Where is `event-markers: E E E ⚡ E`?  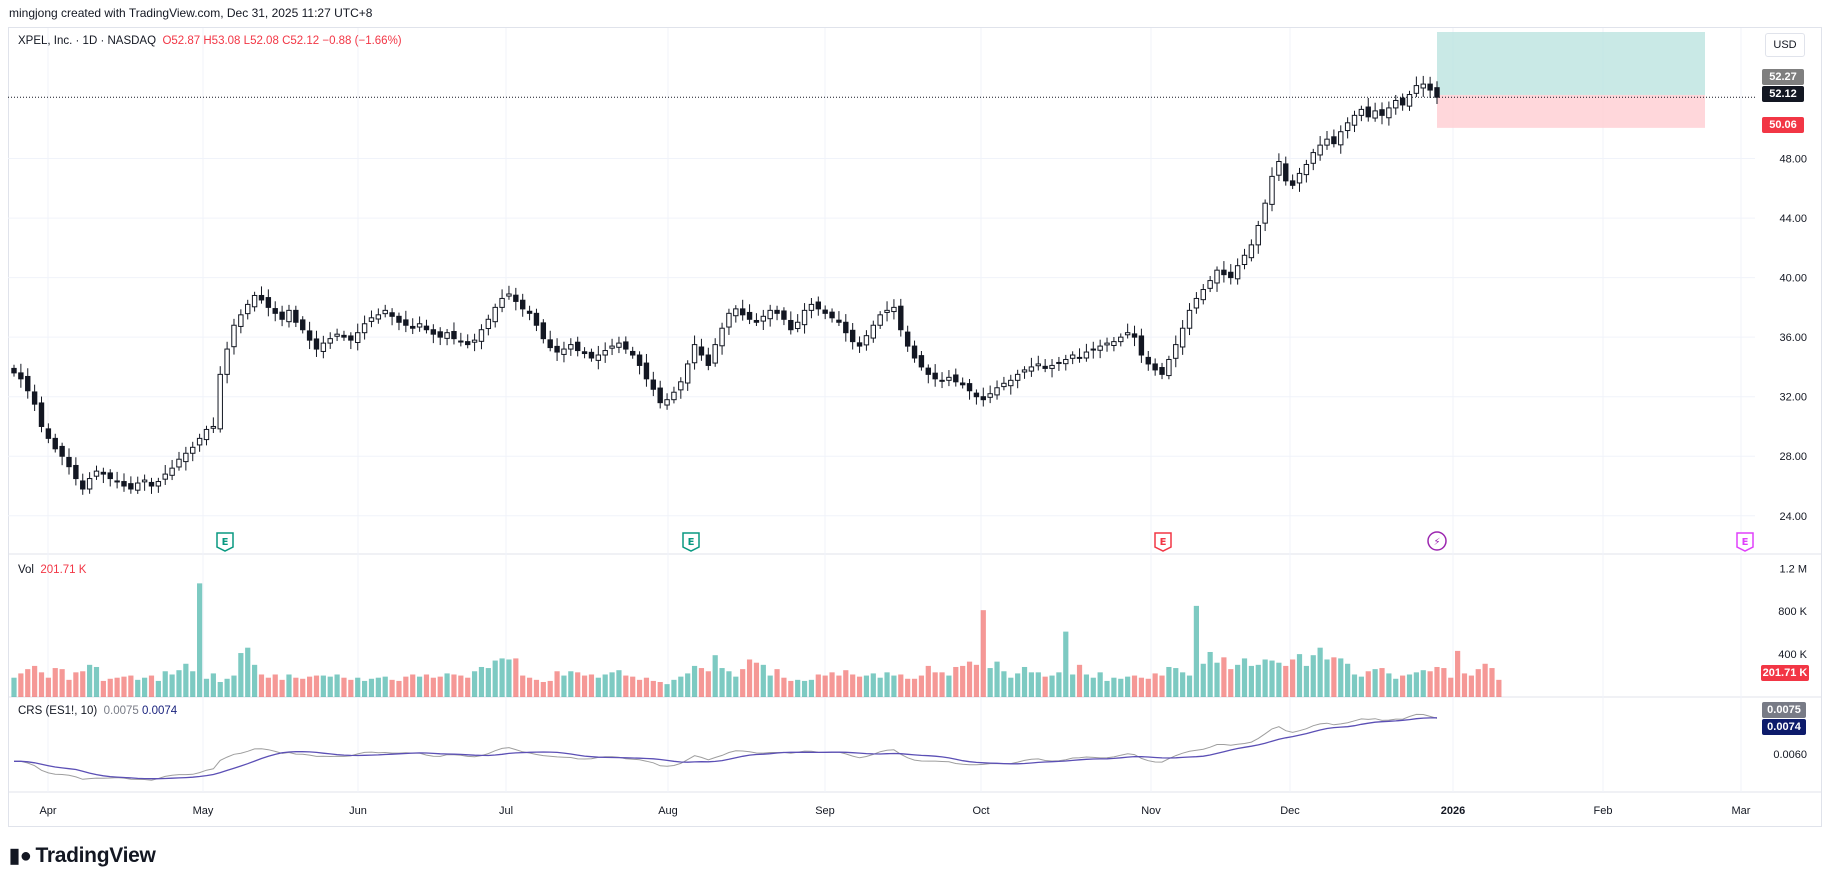 event-markers: E E E ⚡ E is located at coordinates (985, 541).